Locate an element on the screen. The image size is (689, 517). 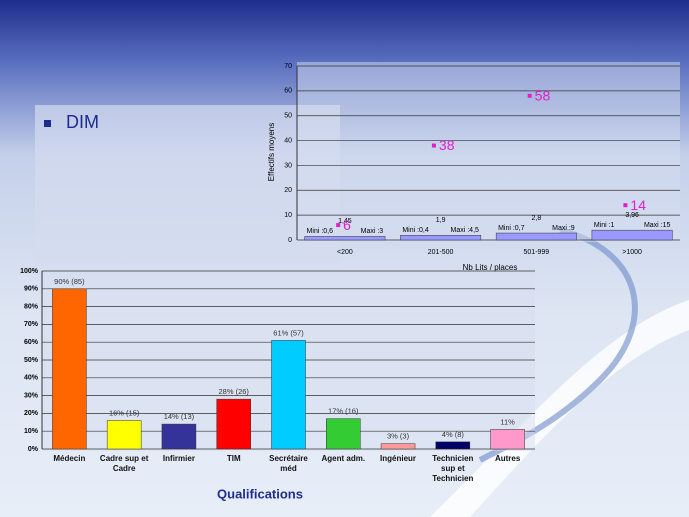
y-tick-label: 10 is located at coordinates (288, 215).